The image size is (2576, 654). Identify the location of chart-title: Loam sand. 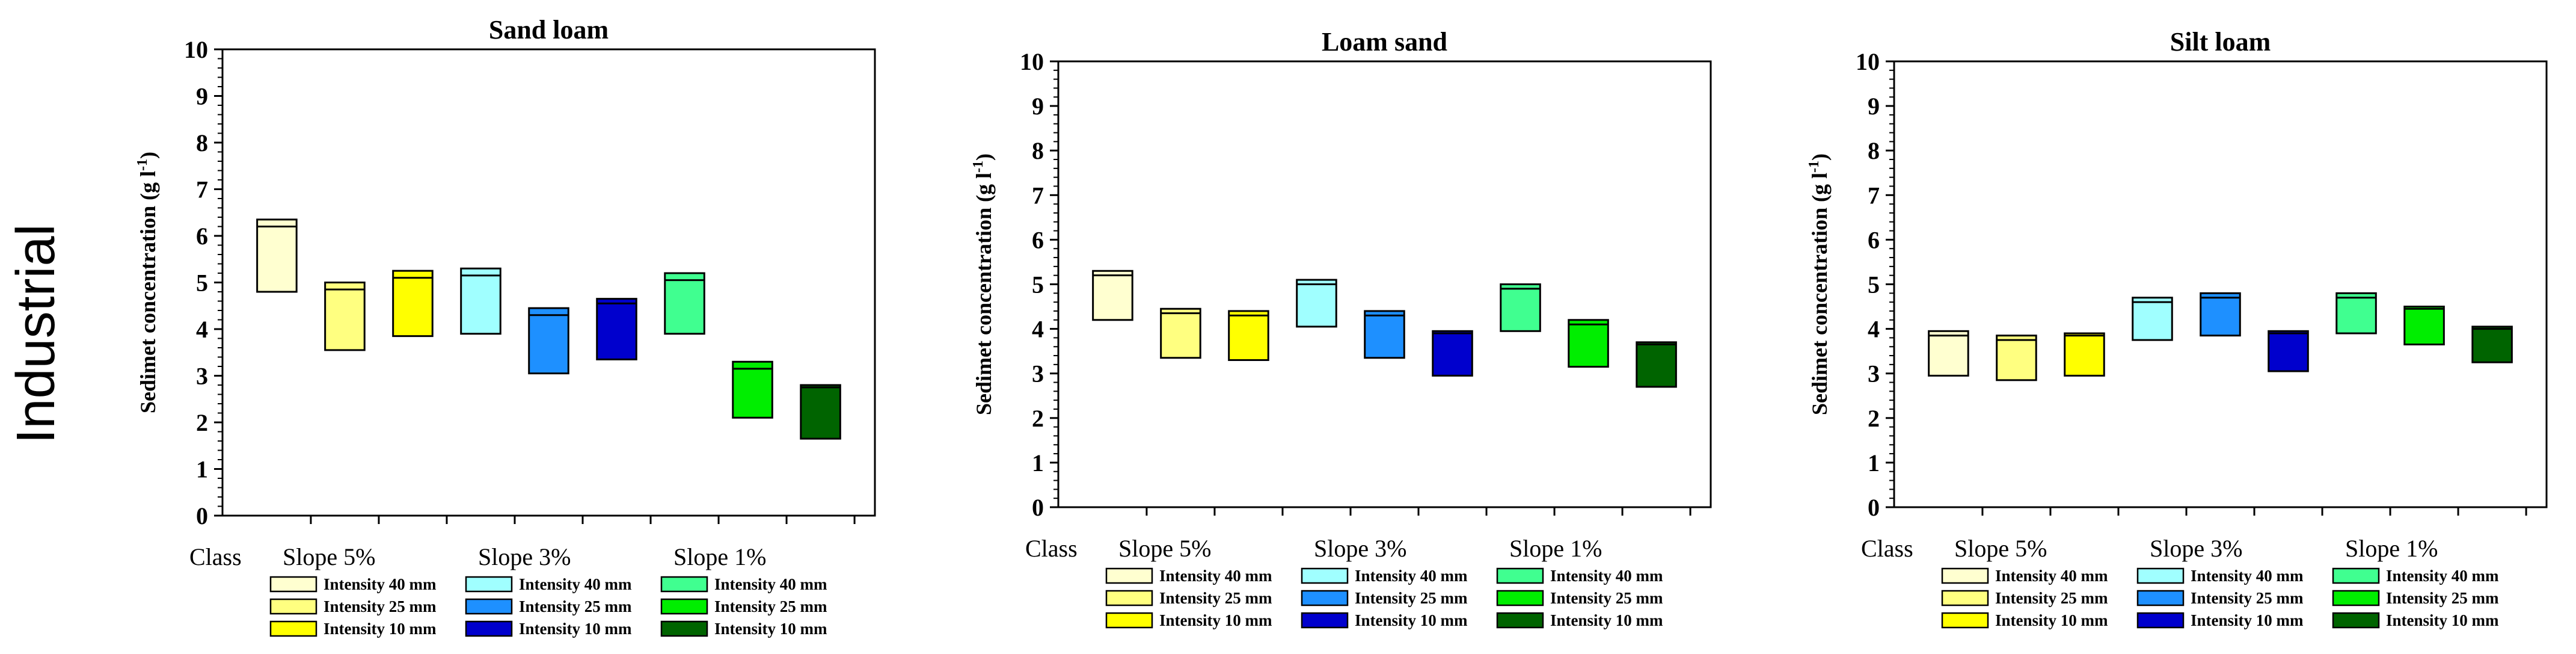
(1384, 42).